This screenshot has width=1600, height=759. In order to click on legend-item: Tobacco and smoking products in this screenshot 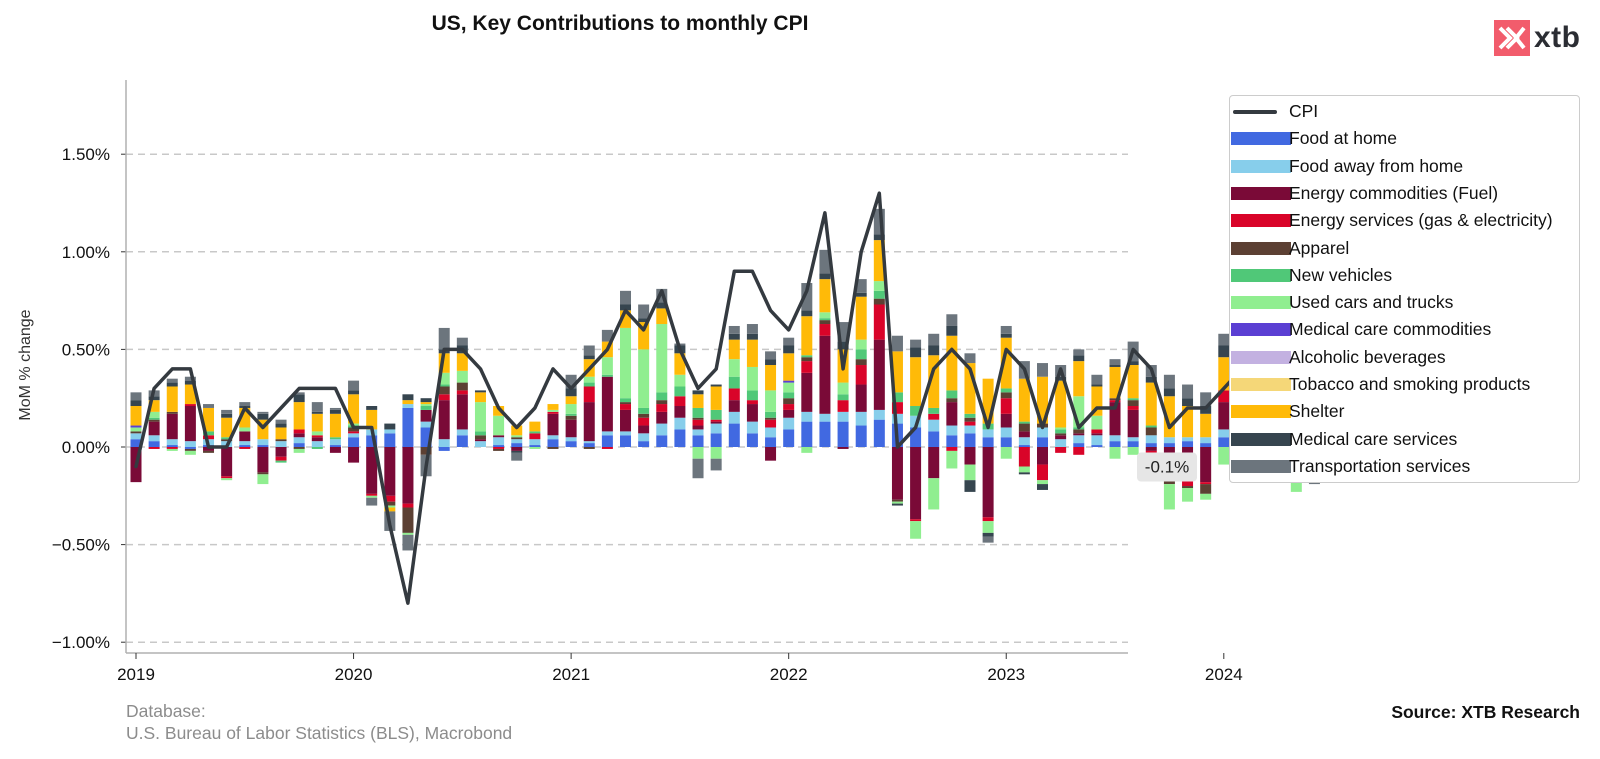, I will do `click(1404, 384)`.